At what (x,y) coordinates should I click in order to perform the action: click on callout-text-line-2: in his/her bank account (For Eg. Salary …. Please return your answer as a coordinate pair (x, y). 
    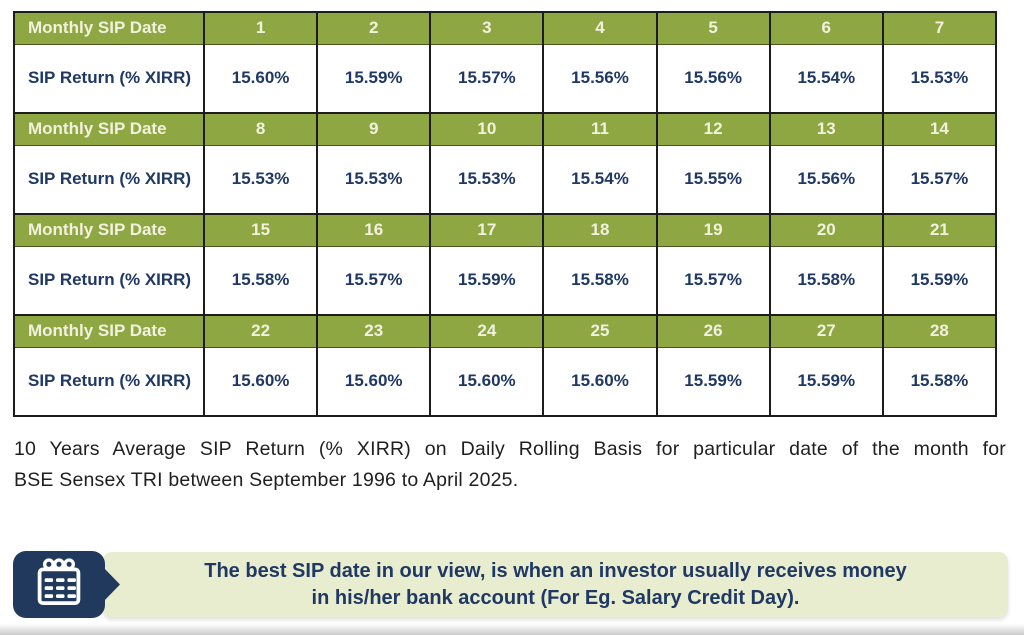
    Looking at the image, I should click on (555, 597).